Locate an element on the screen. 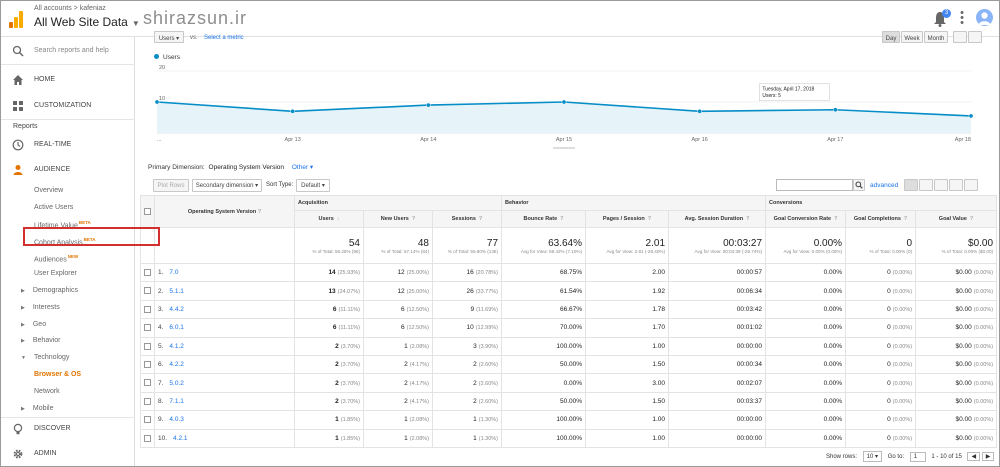 Image resolution: width=1000 pixels, height=467 pixels. os-version-link: 7.0 is located at coordinates (174, 273).